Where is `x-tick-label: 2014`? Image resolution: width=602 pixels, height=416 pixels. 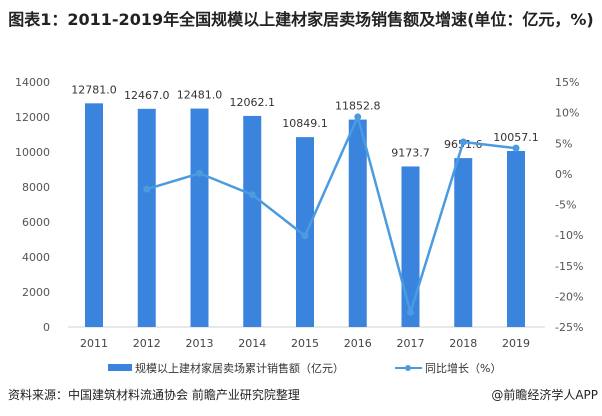
x-tick-label: 2014 is located at coordinates (252, 343).